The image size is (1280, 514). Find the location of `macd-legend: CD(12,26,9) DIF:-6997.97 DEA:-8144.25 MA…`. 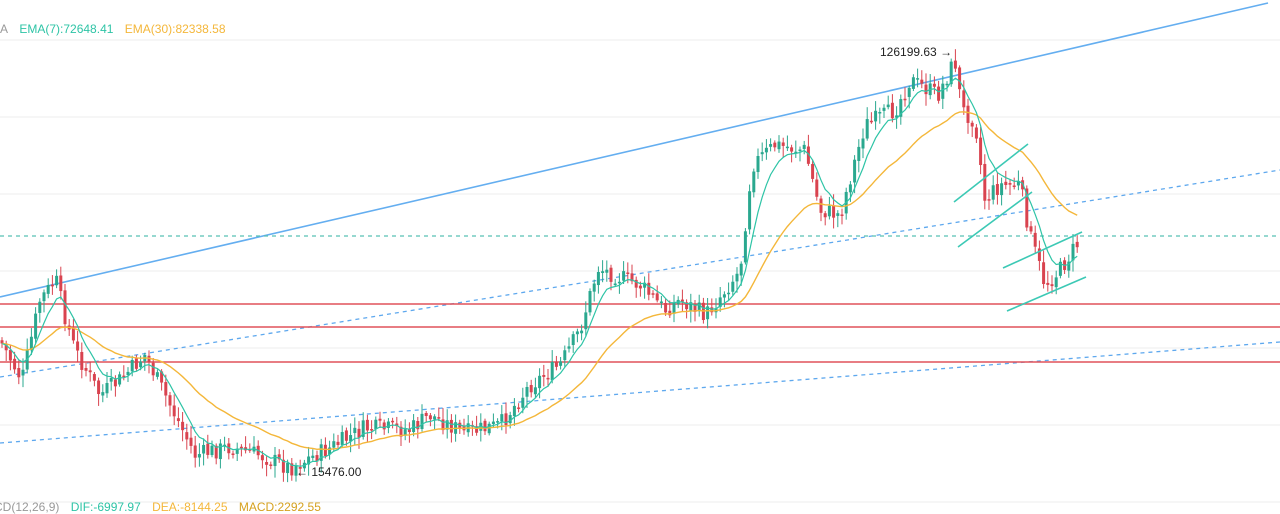

macd-legend: CD(12,26,9) DIF:-6997.97 DEA:-8144.25 MA… is located at coordinates (164, 507).